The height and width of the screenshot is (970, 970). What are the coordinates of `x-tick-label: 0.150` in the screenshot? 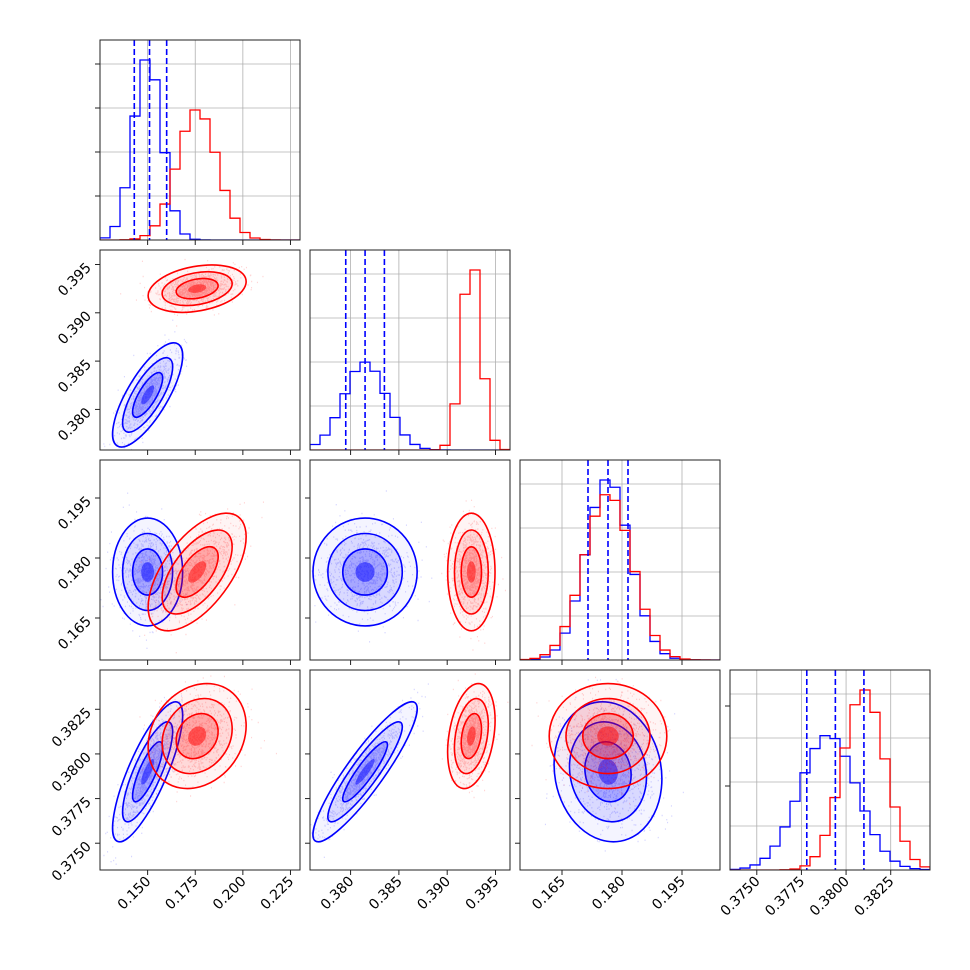 It's located at (135, 894).